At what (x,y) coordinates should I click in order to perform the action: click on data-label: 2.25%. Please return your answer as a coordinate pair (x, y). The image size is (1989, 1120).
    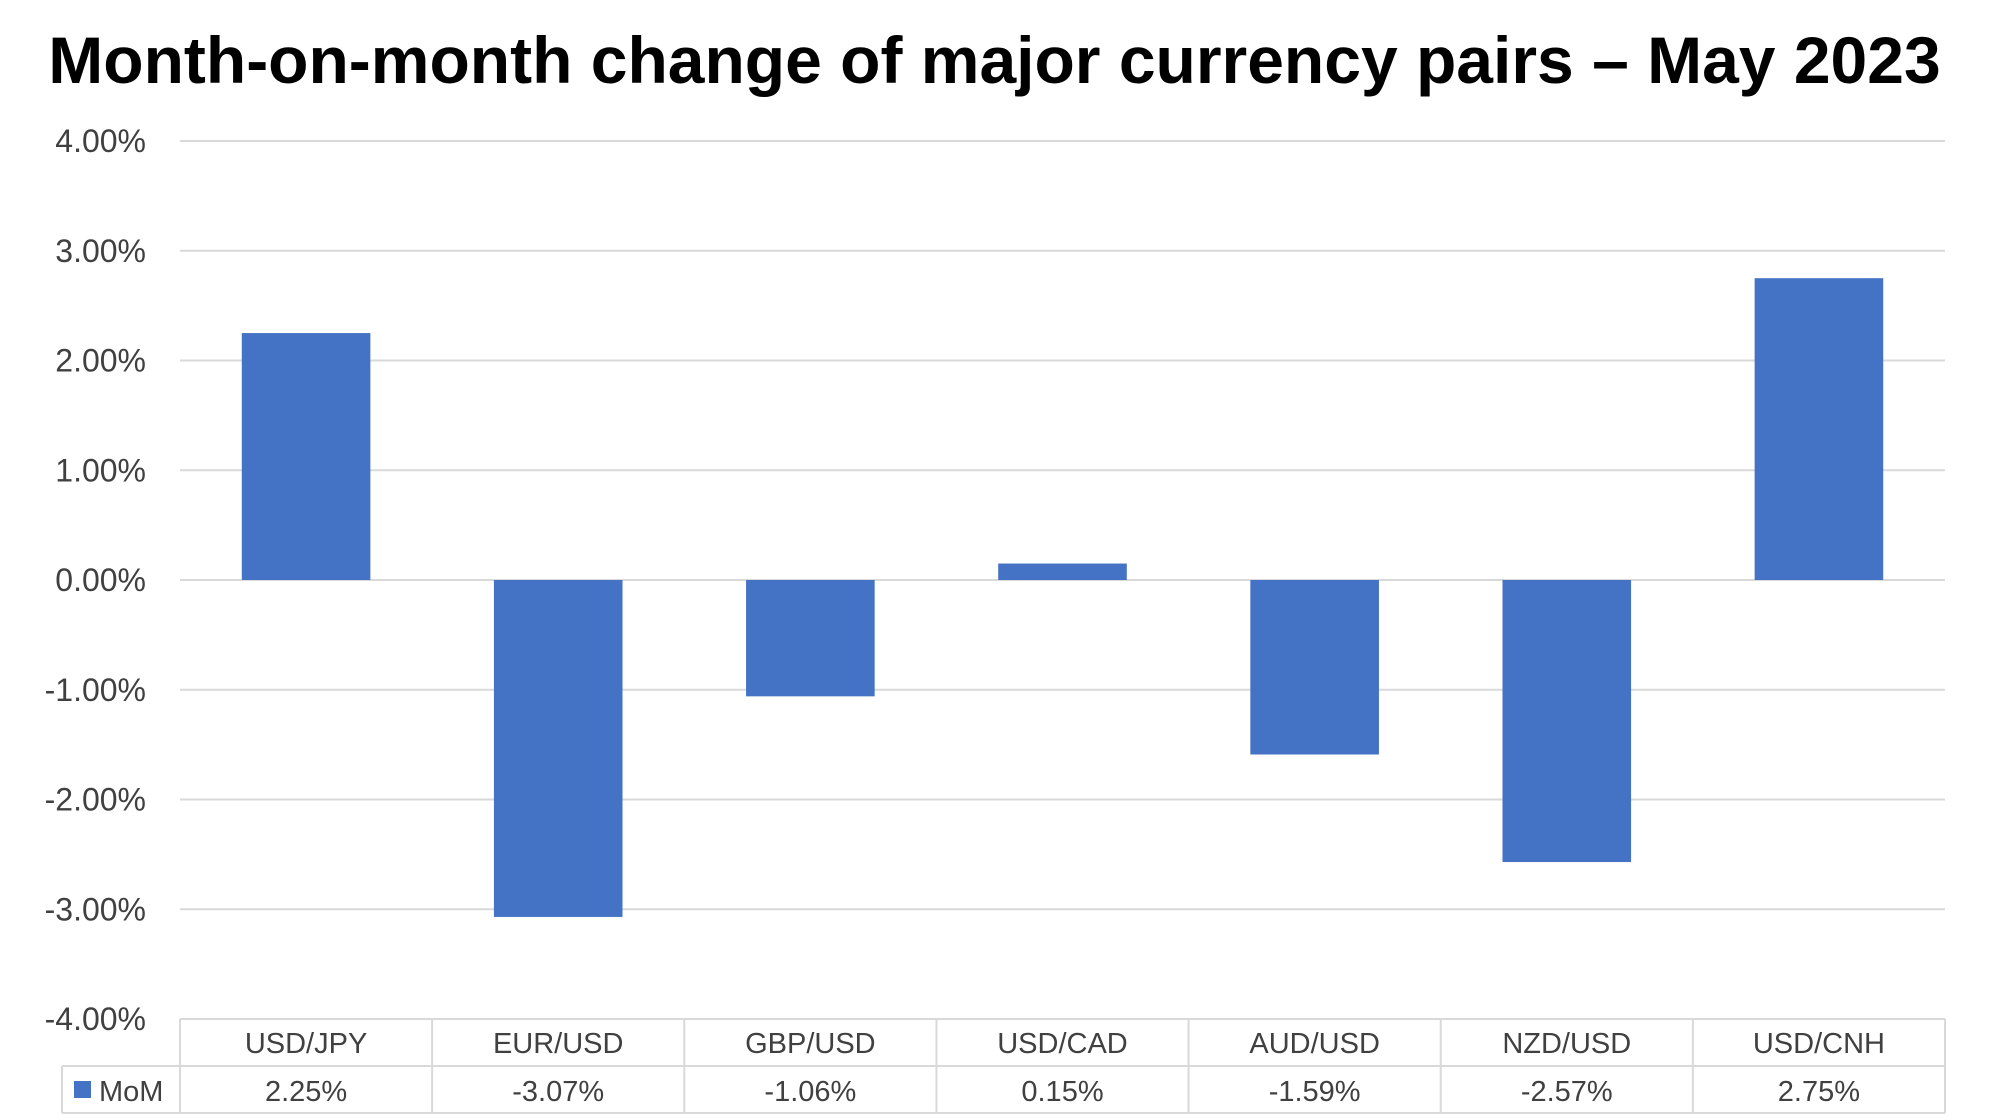
    Looking at the image, I should click on (306, 1092).